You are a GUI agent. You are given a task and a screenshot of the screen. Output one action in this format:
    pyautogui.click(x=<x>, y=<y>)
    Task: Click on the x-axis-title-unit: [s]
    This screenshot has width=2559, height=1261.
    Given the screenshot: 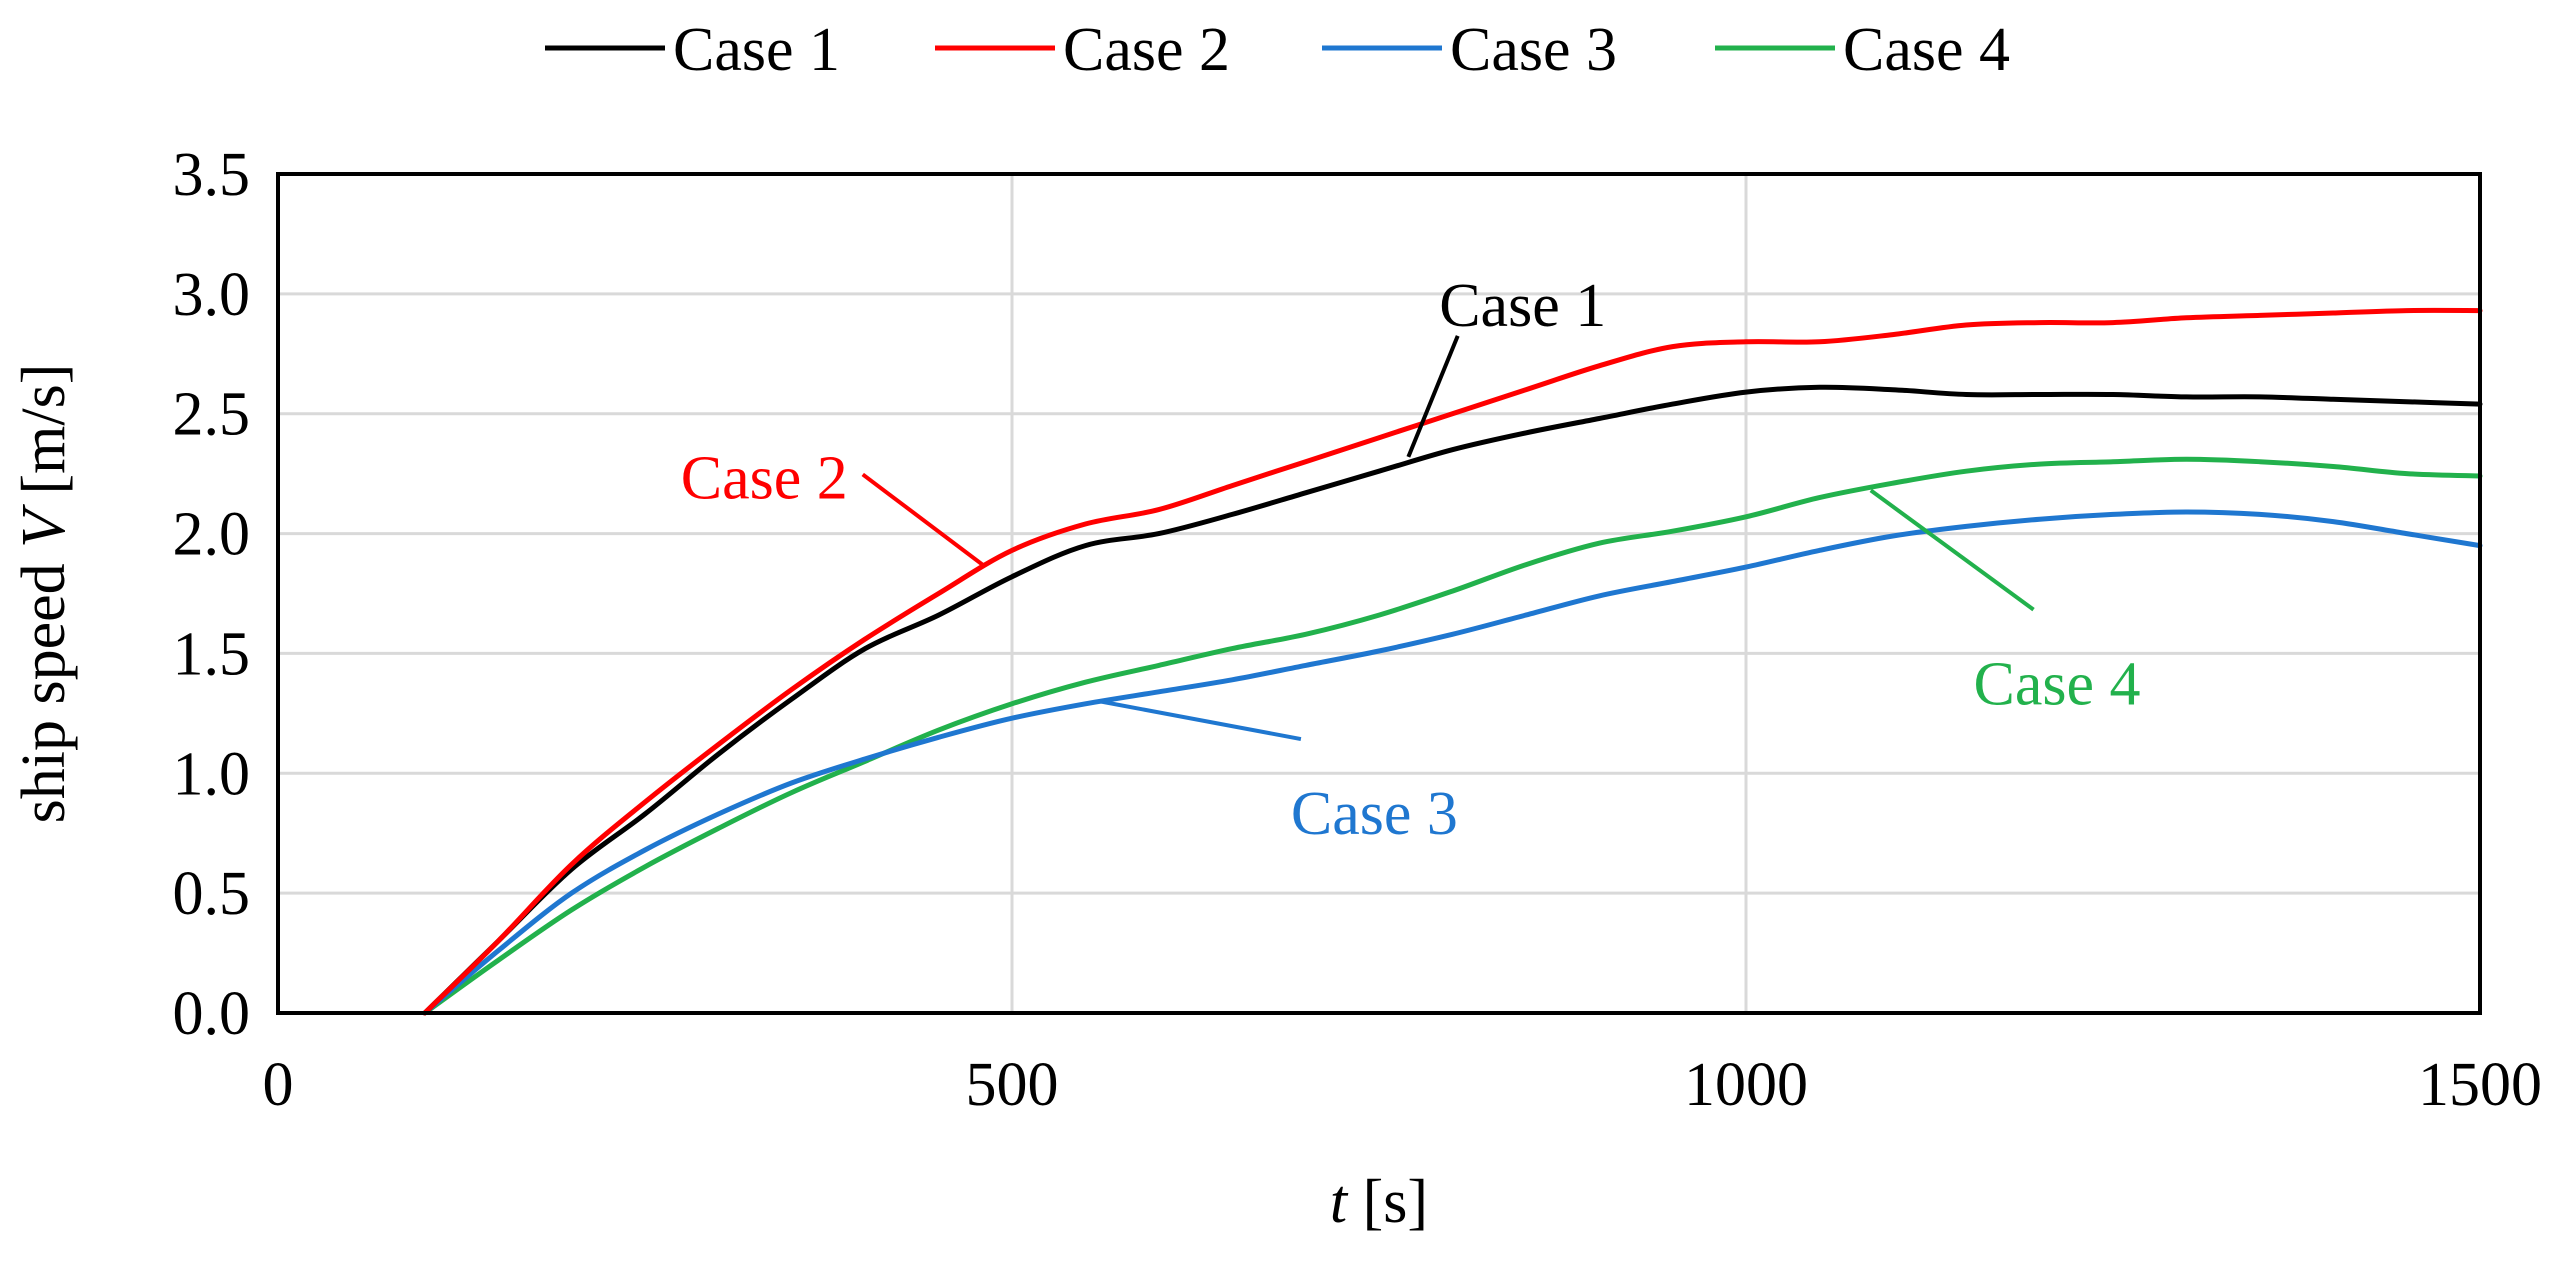 What is the action you would take?
    pyautogui.click(x=1387, y=1202)
    